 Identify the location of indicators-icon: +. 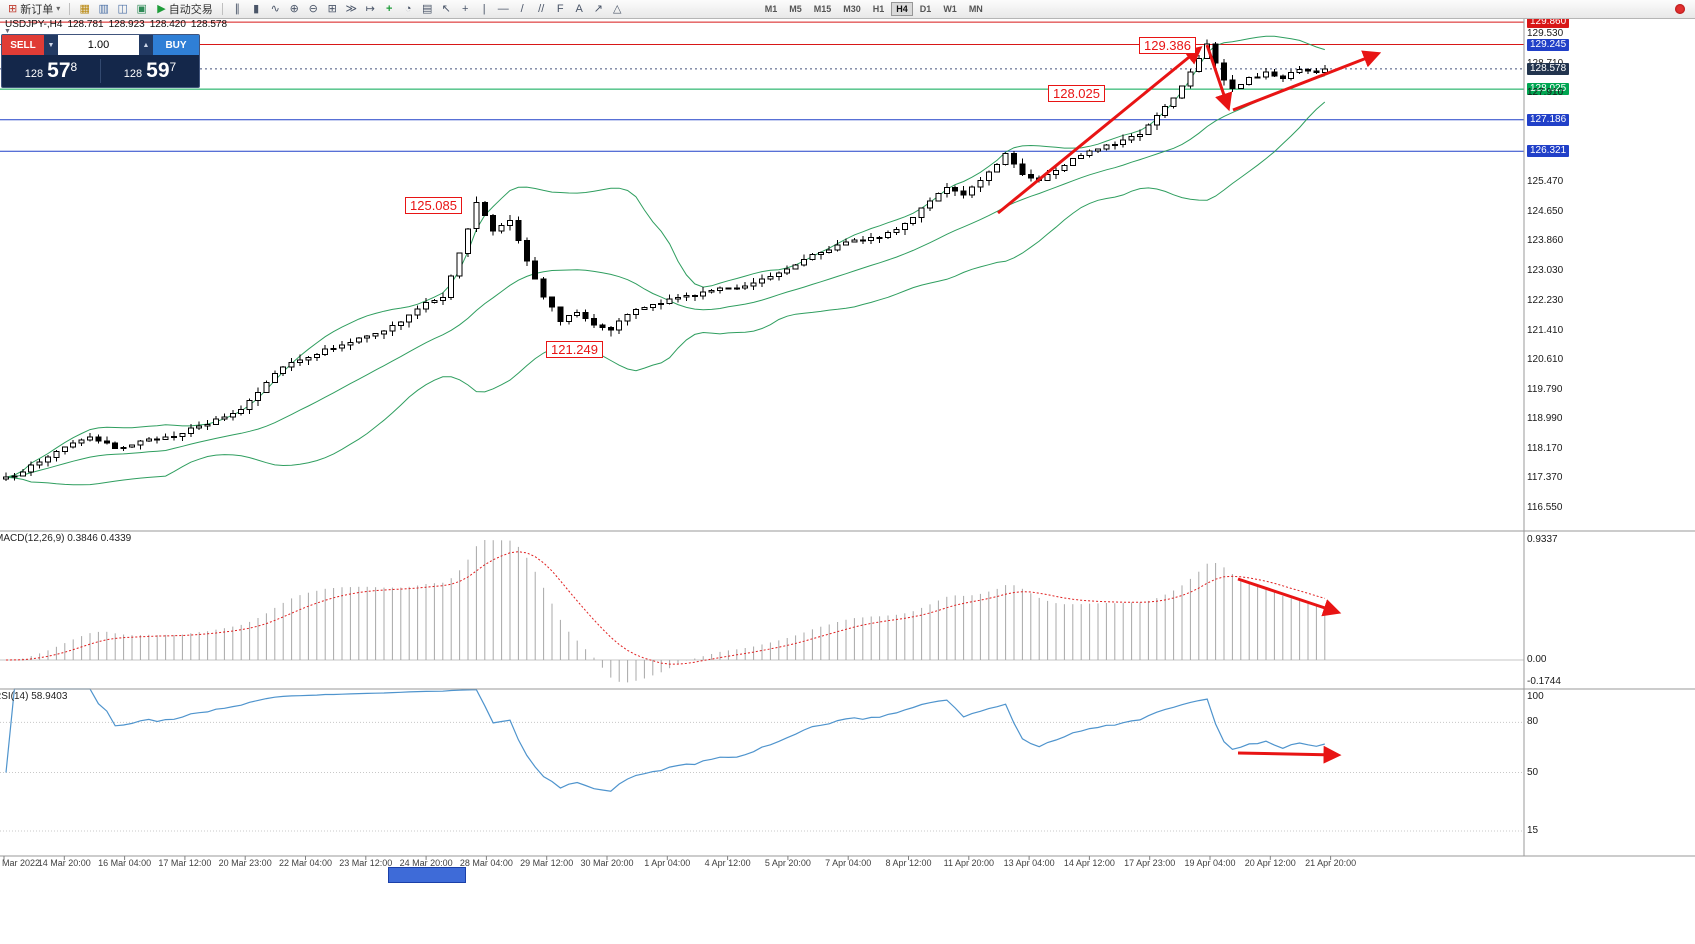
(389, 8).